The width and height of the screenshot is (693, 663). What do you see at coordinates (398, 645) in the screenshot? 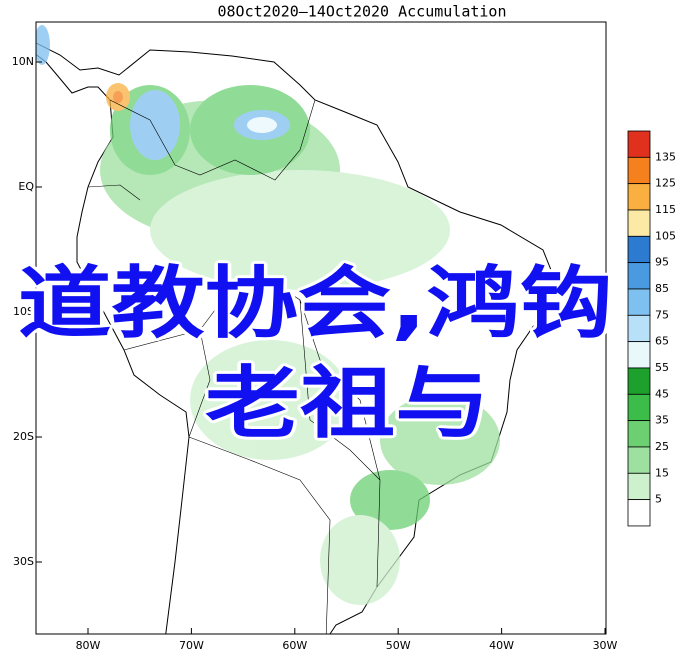
I see `longitude-label: 50W` at bounding box center [398, 645].